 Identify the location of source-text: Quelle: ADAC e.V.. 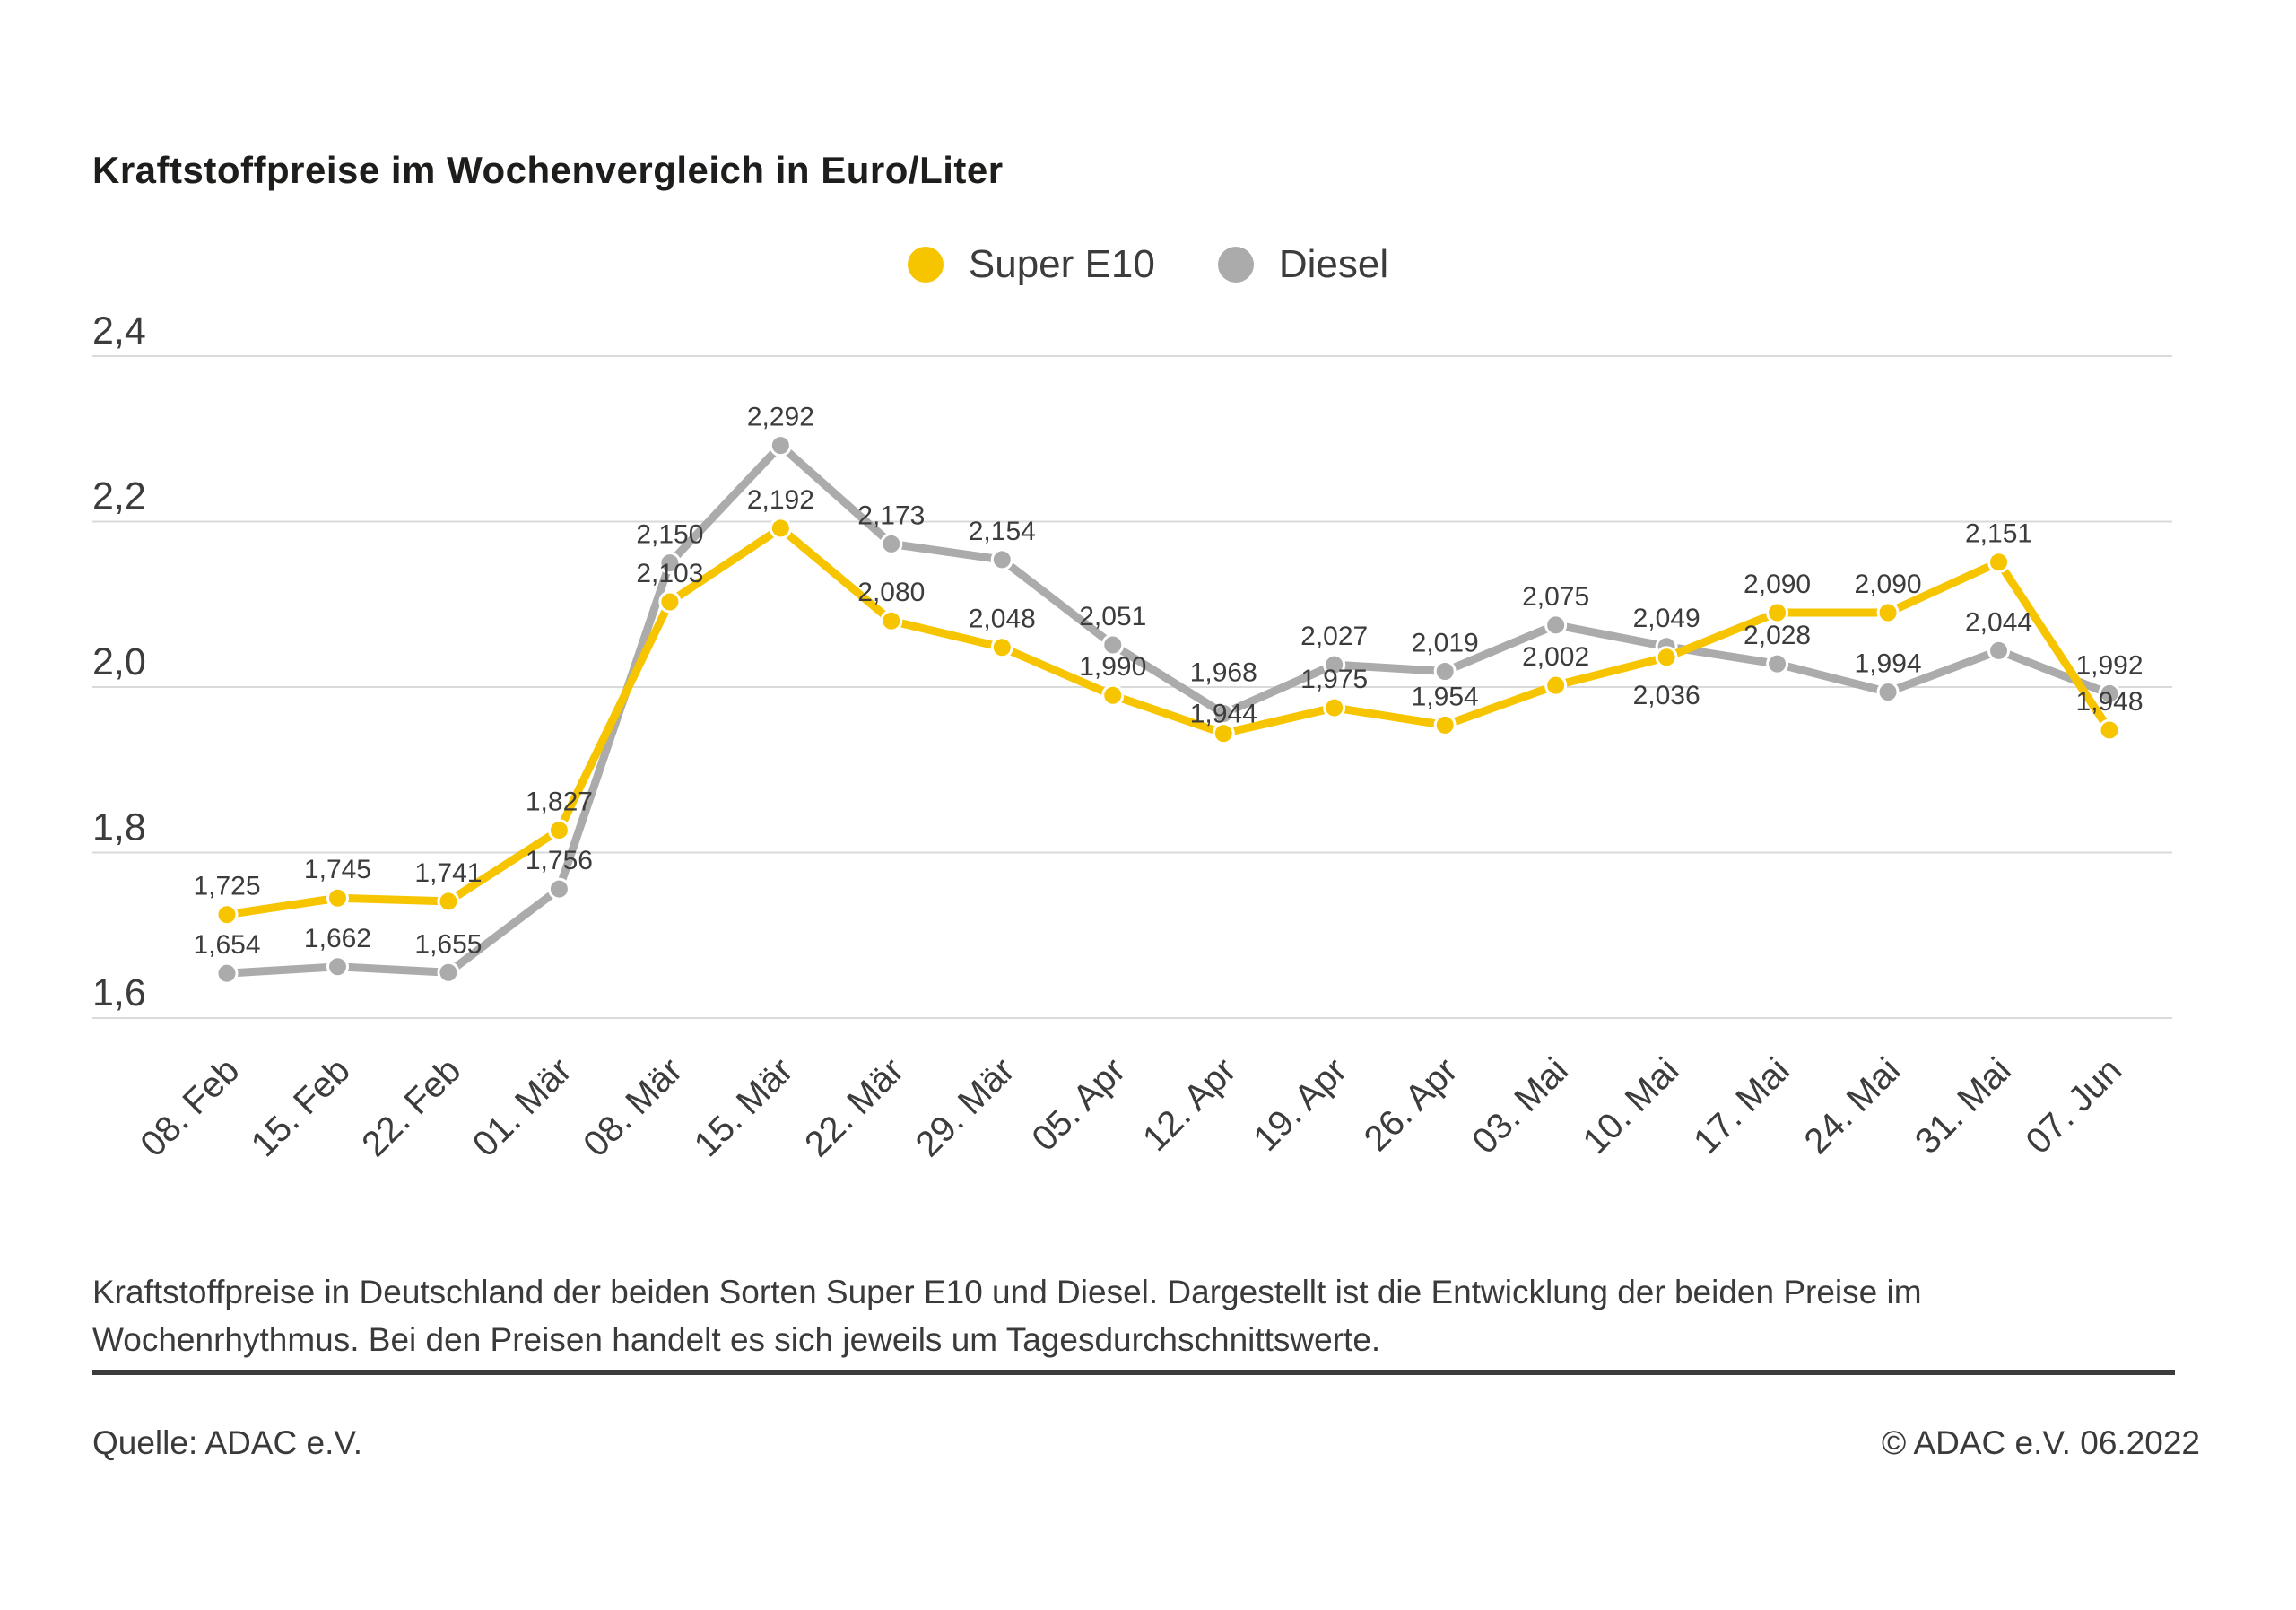
(227, 1442).